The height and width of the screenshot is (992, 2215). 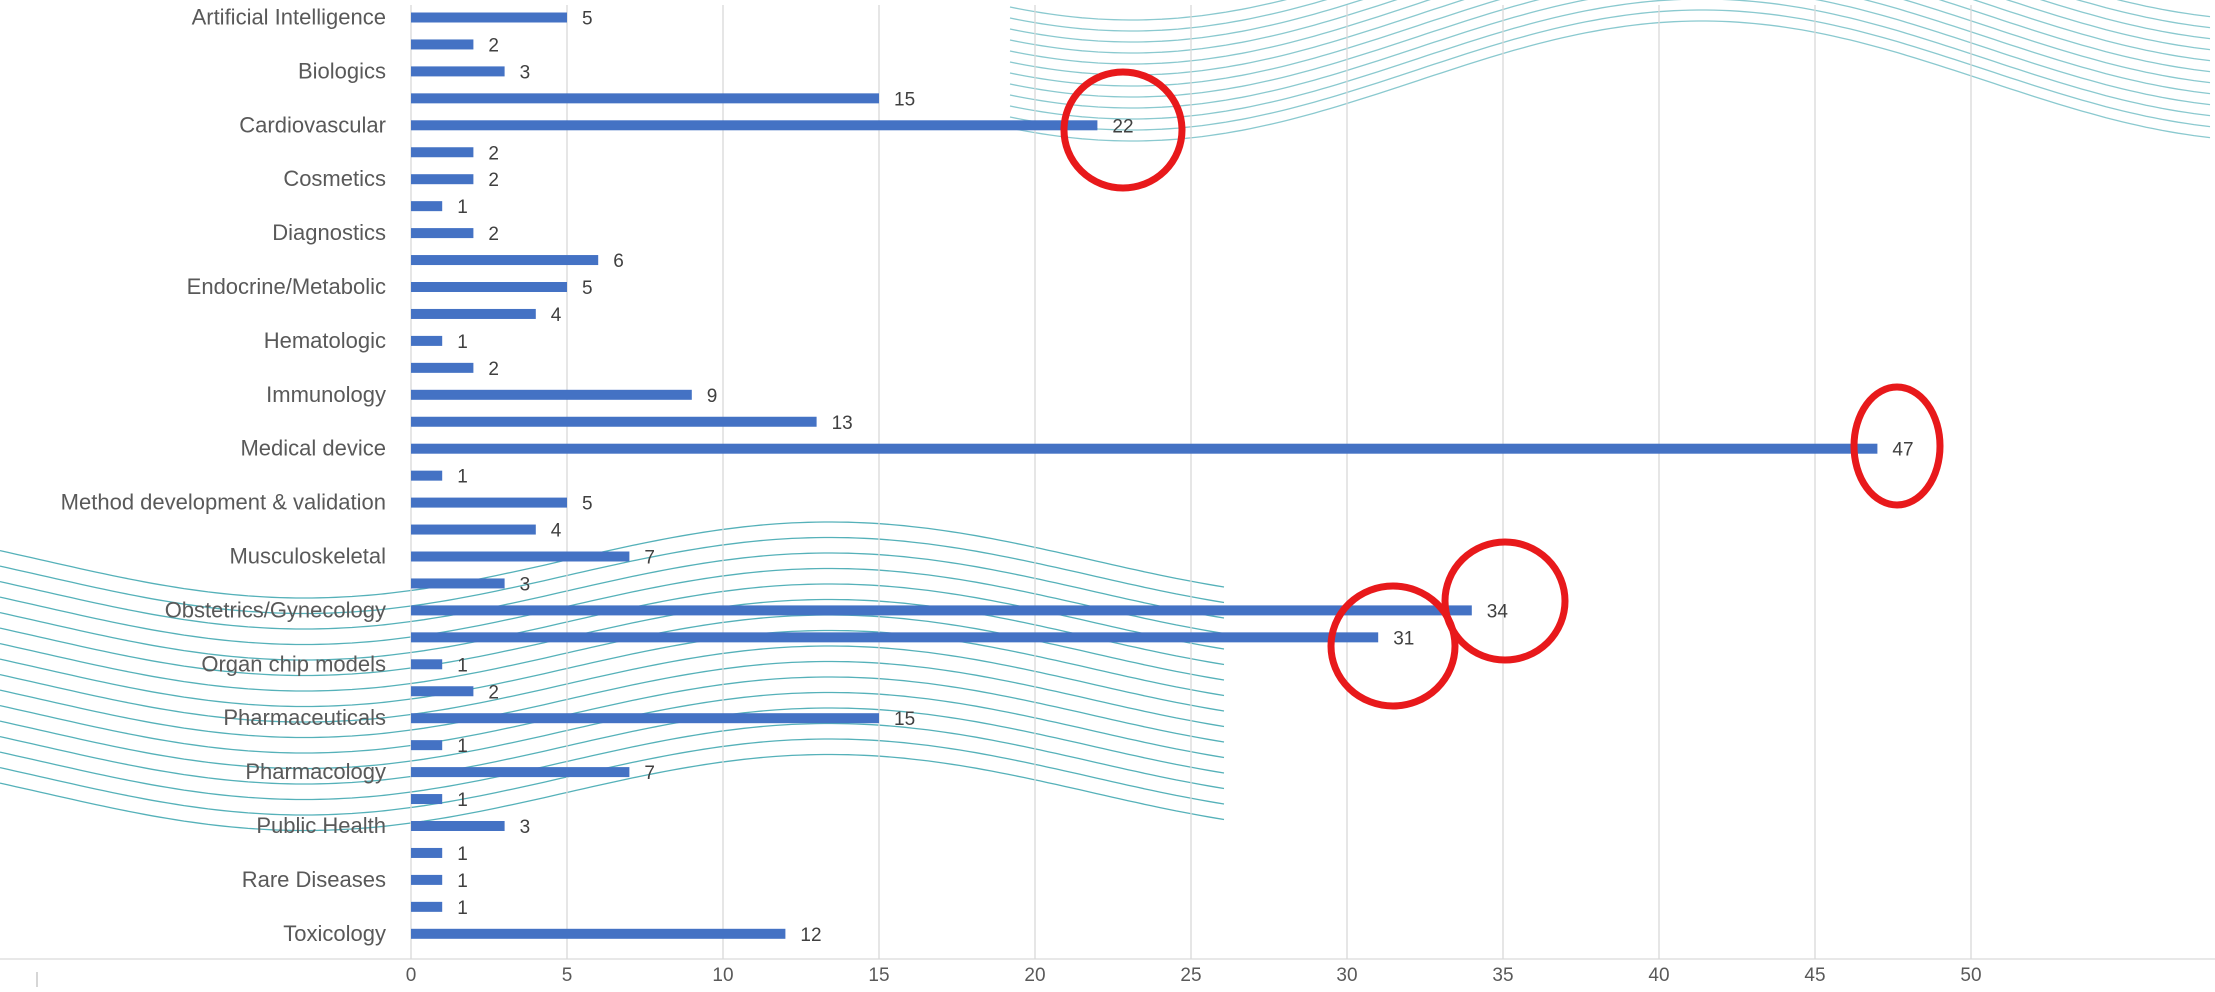 I want to click on x-axis: 0 5 10 15 20 25 30 35 40 45 50, so click(x=1107, y=972).